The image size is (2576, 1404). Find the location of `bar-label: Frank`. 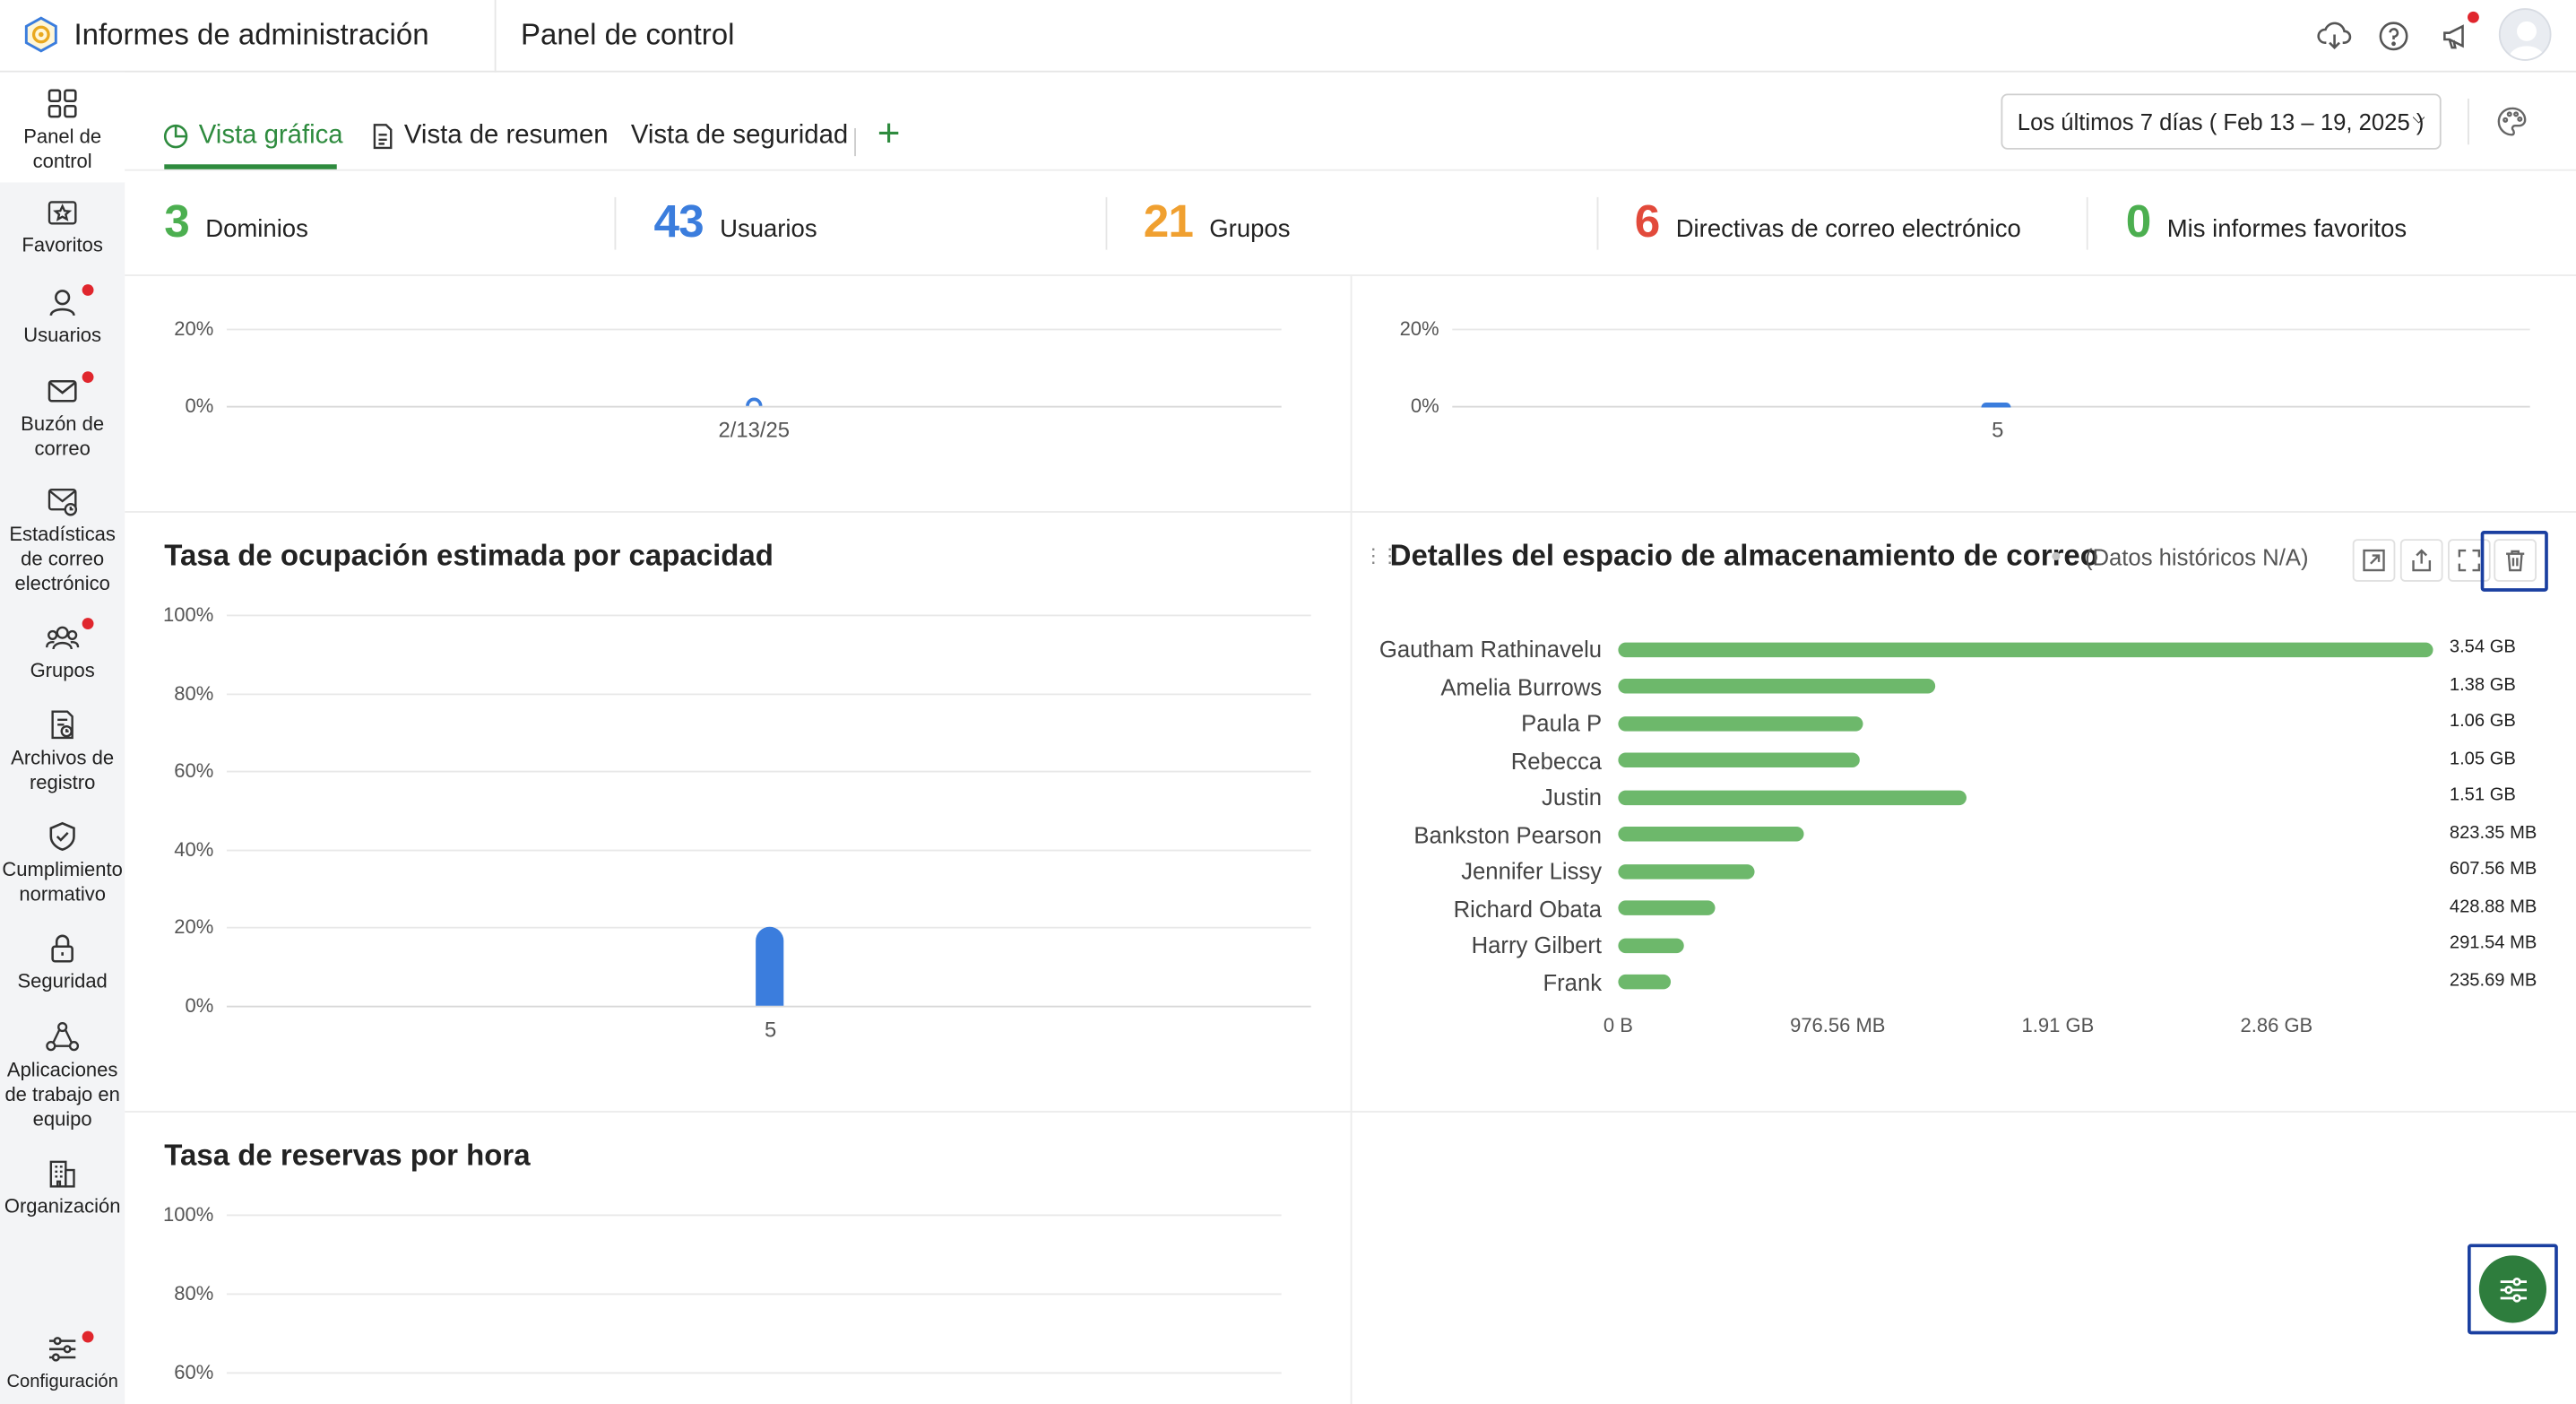

bar-label: Frank is located at coordinates (1573, 983).